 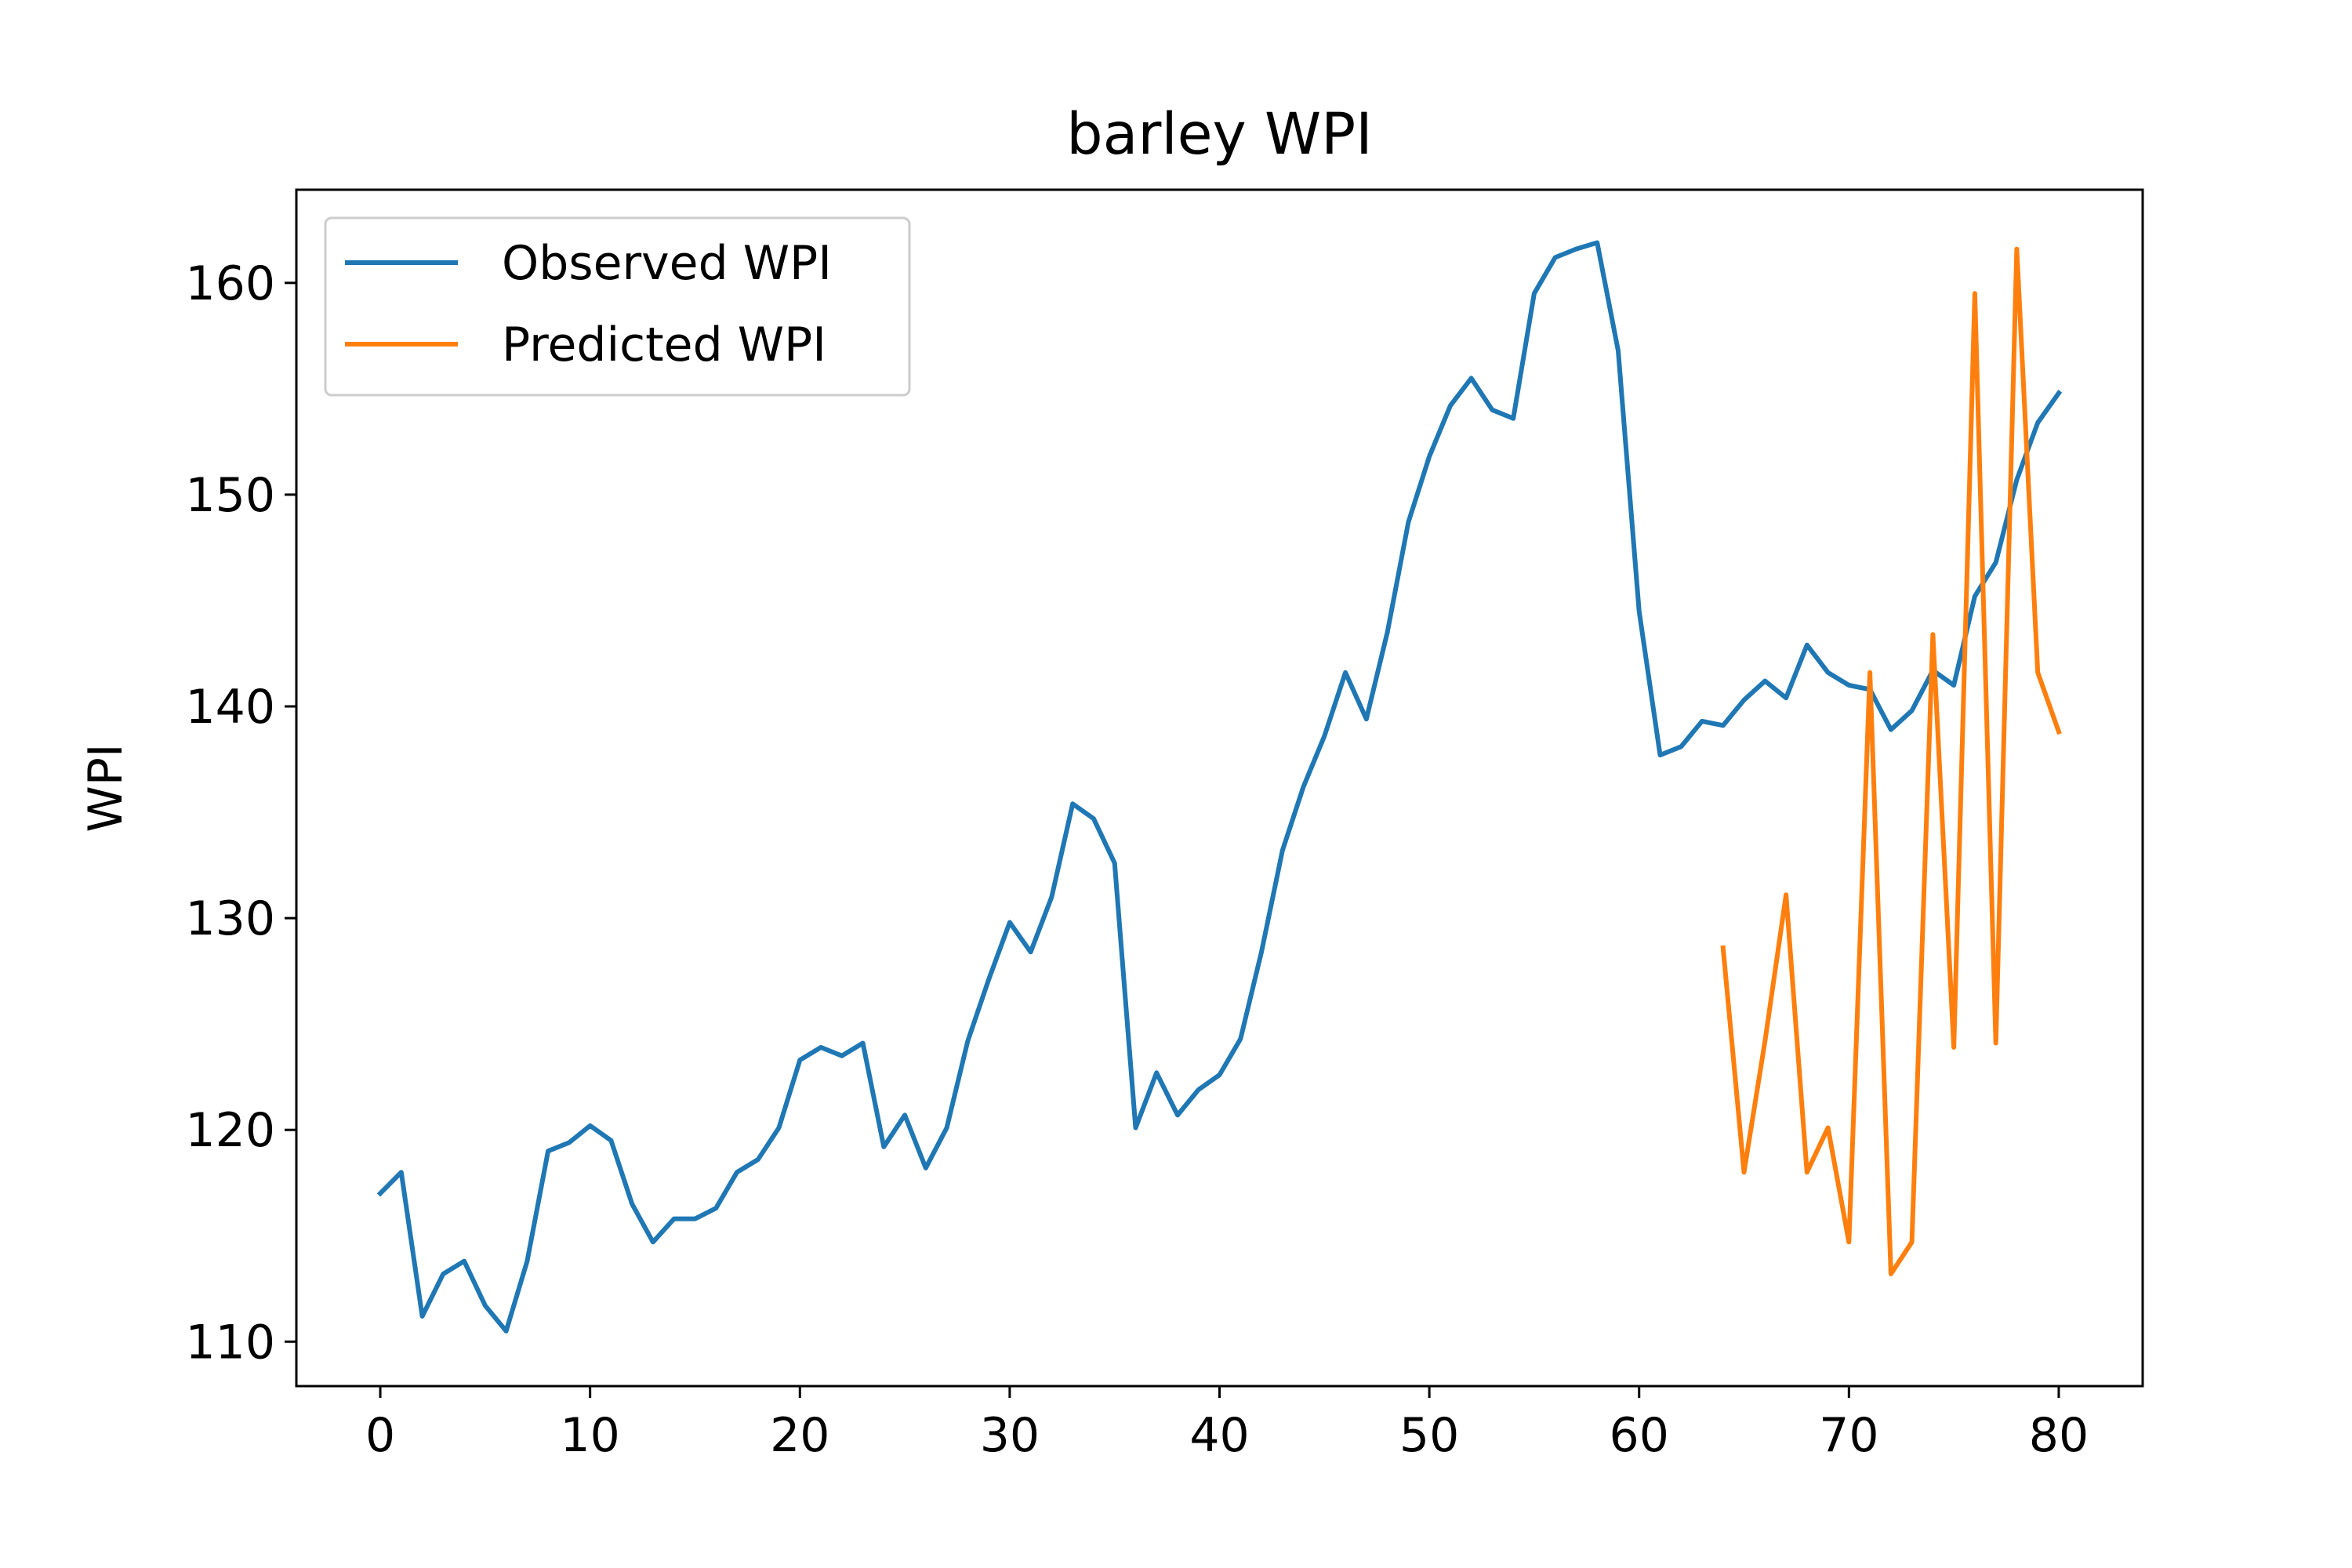 What do you see at coordinates (230, 283) in the screenshot?
I see `y-tick-label: 160` at bounding box center [230, 283].